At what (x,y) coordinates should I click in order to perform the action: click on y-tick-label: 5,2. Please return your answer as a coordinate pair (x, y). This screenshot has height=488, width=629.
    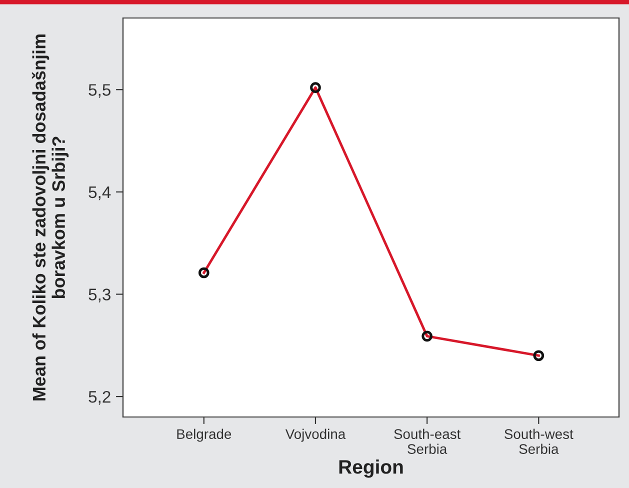
    Looking at the image, I should click on (99, 397).